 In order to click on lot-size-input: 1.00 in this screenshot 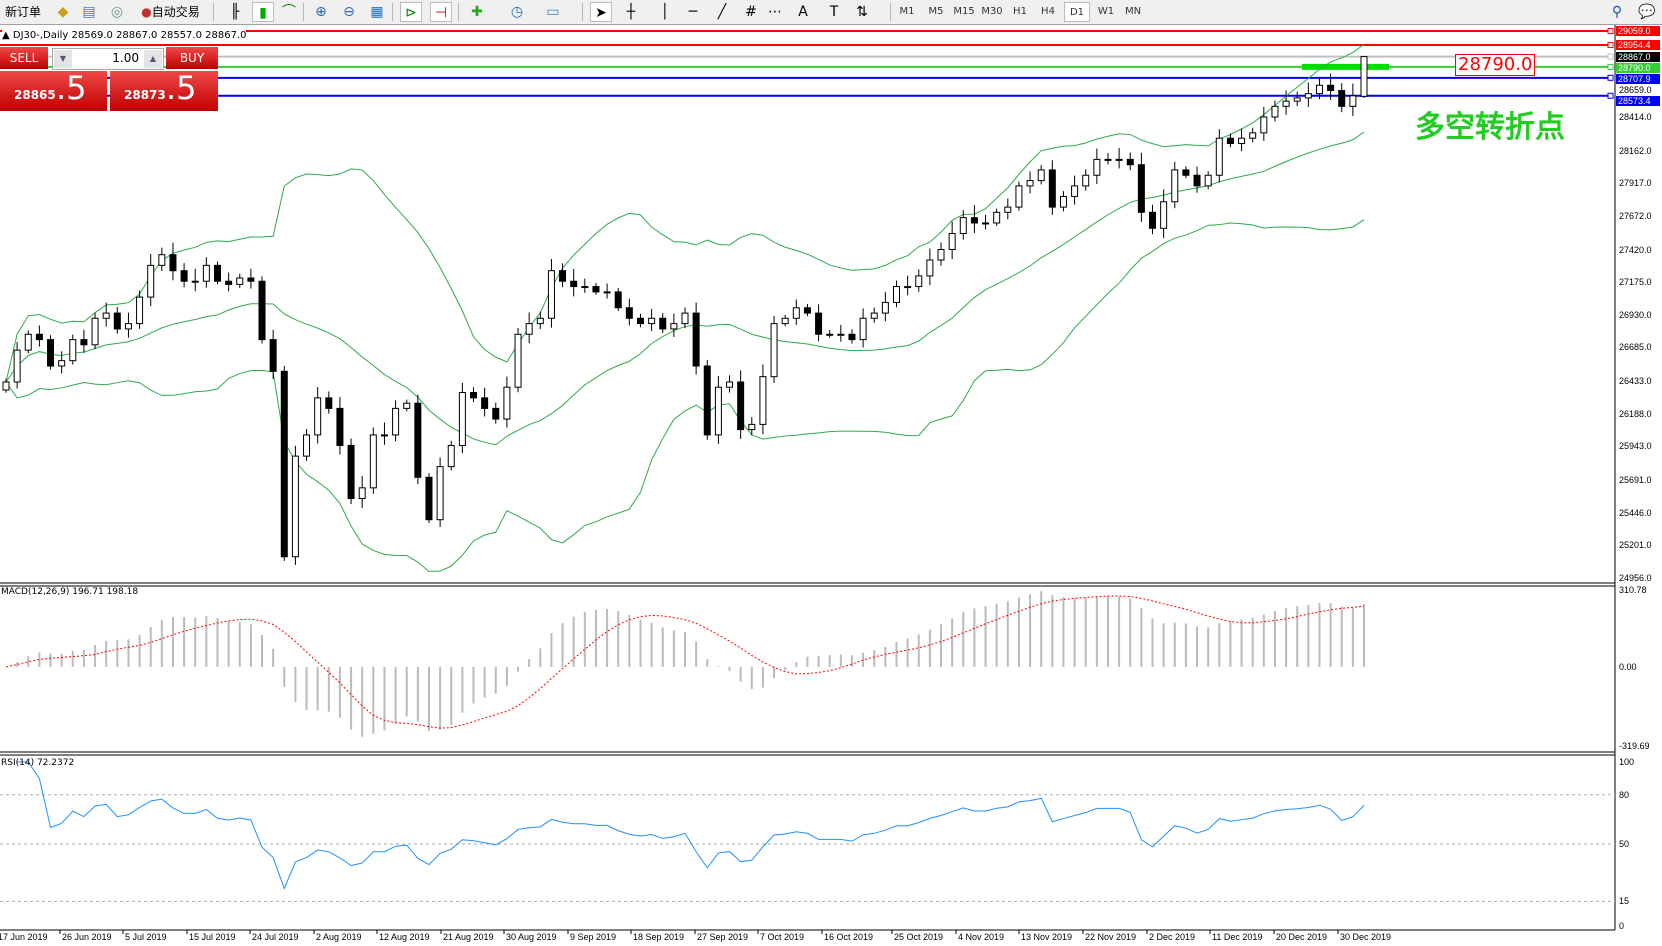, I will do `click(125, 58)`.